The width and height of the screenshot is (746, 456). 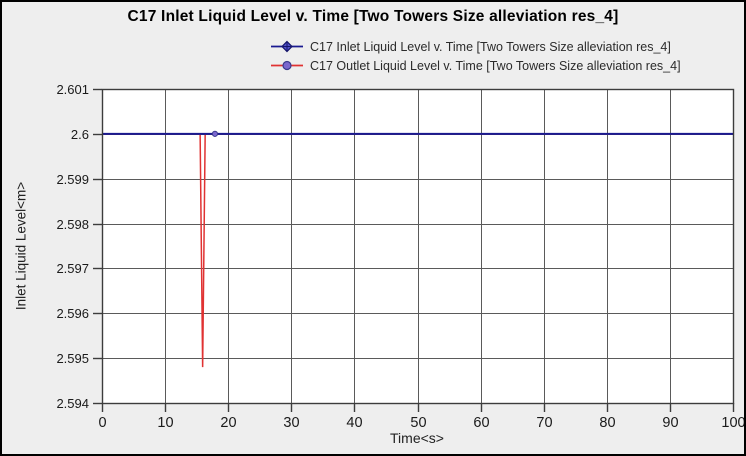 I want to click on x-tick-label: 10, so click(x=165, y=423).